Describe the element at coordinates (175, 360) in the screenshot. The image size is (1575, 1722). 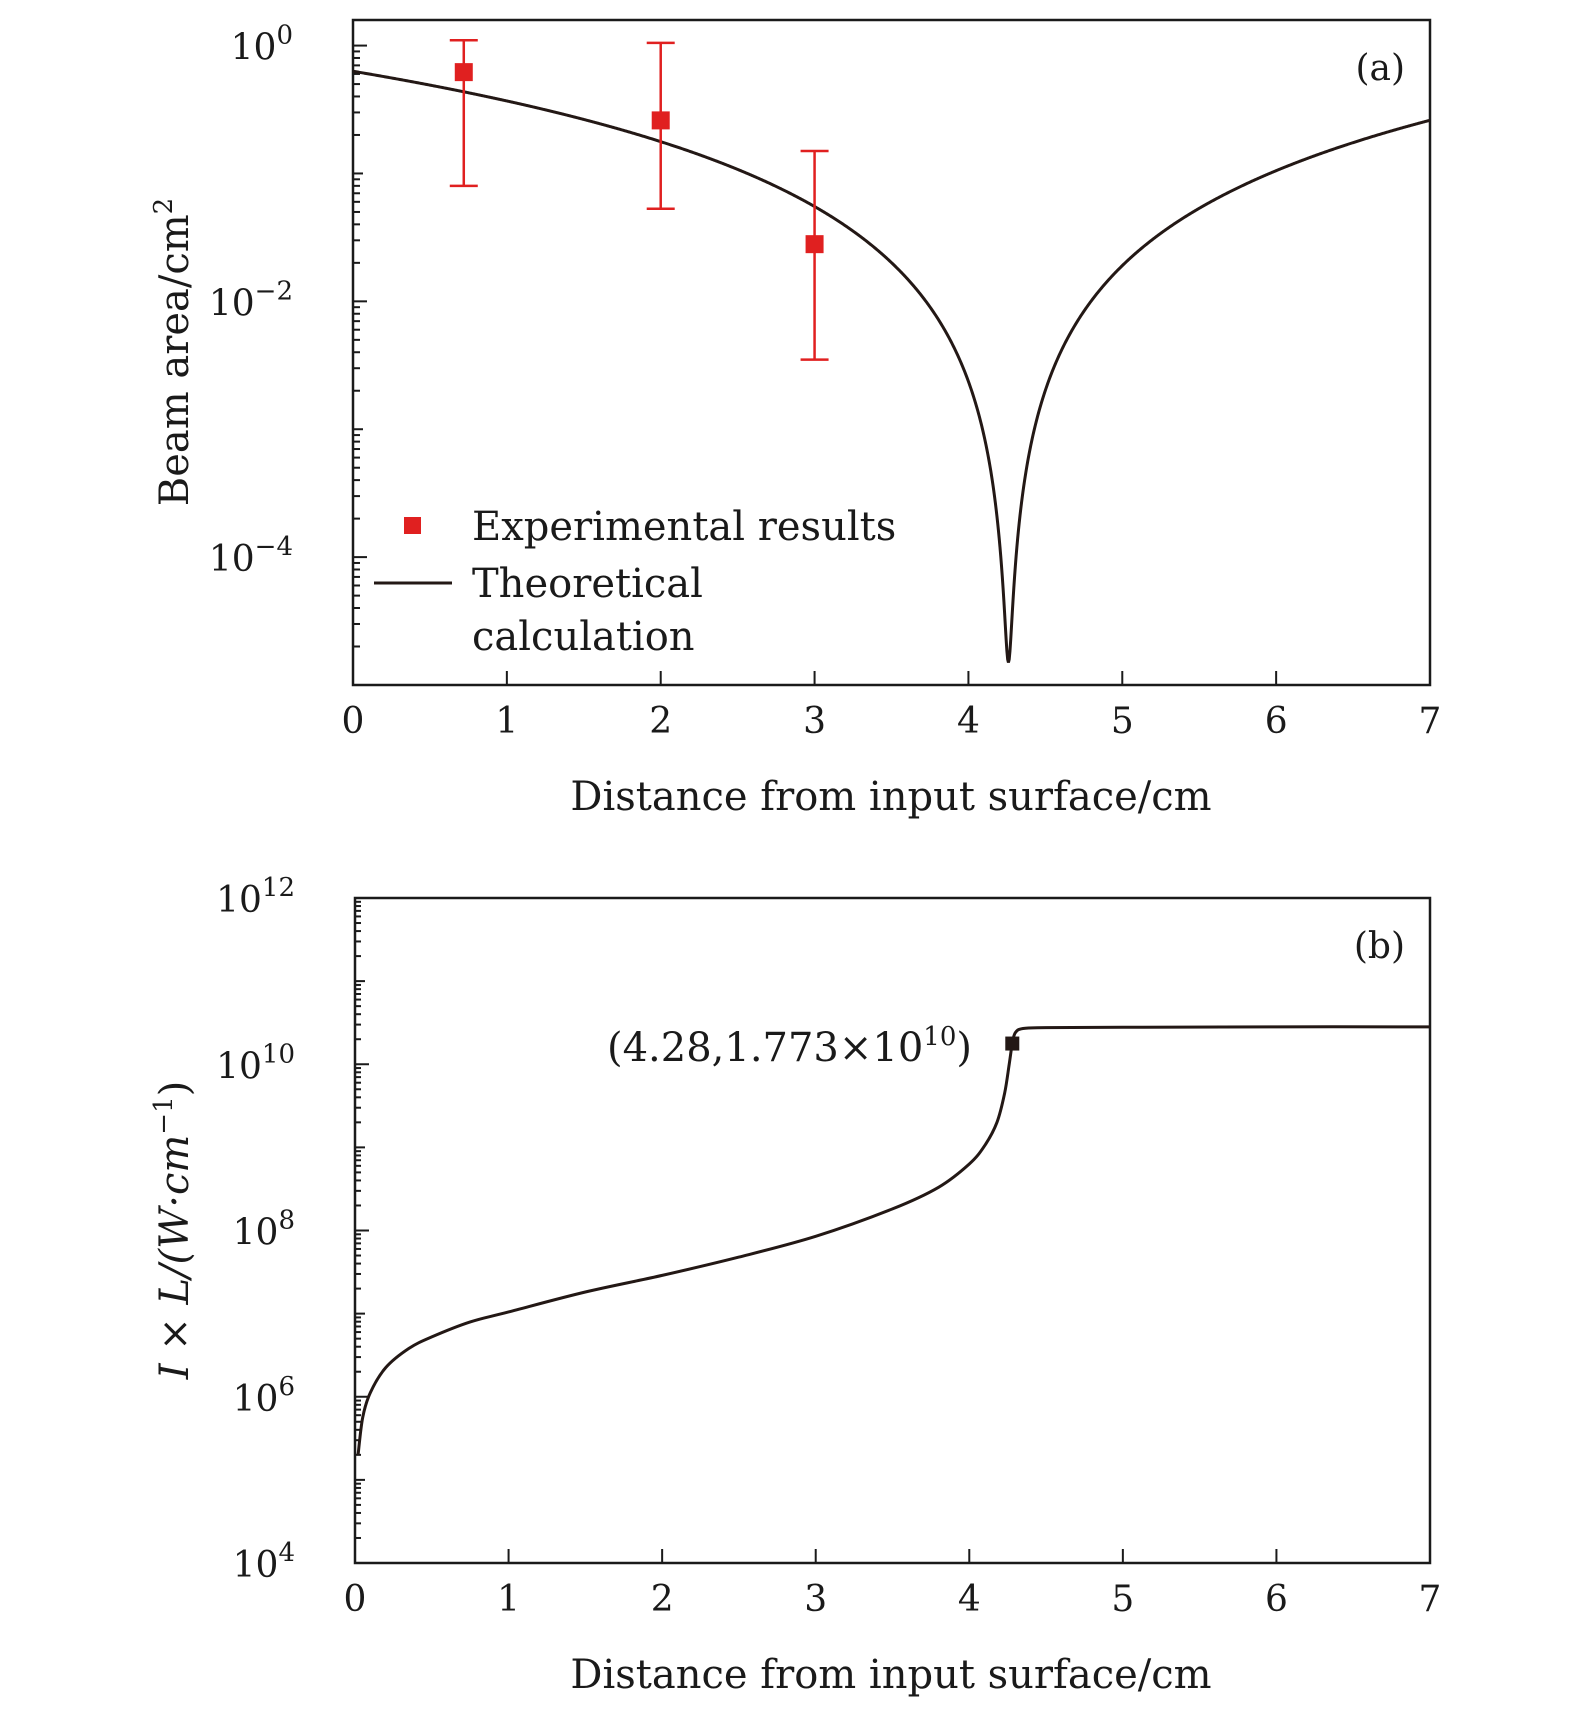
I see `y-axis-title-a-text: Beam area/cm` at that location.